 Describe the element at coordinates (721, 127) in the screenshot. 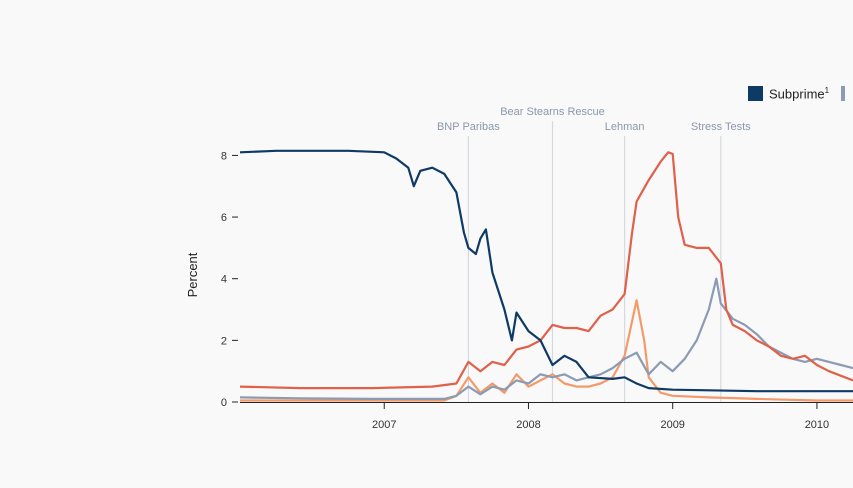

I see `event-label-3: Stress Tests` at that location.